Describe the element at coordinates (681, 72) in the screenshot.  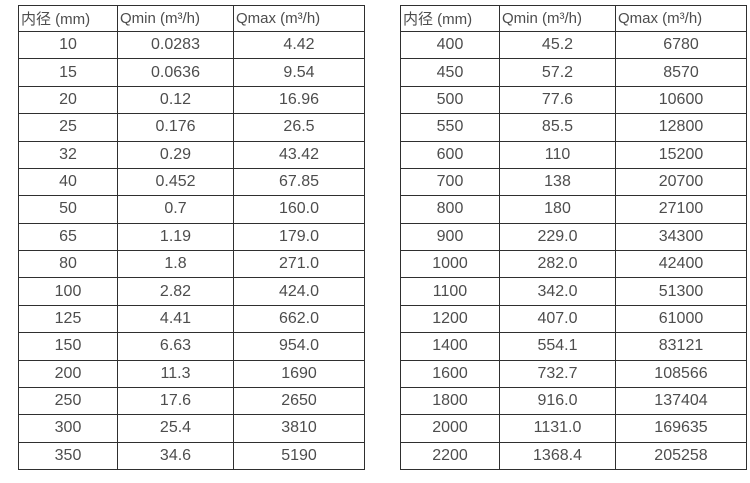
I see `table-cell: 8570` at that location.